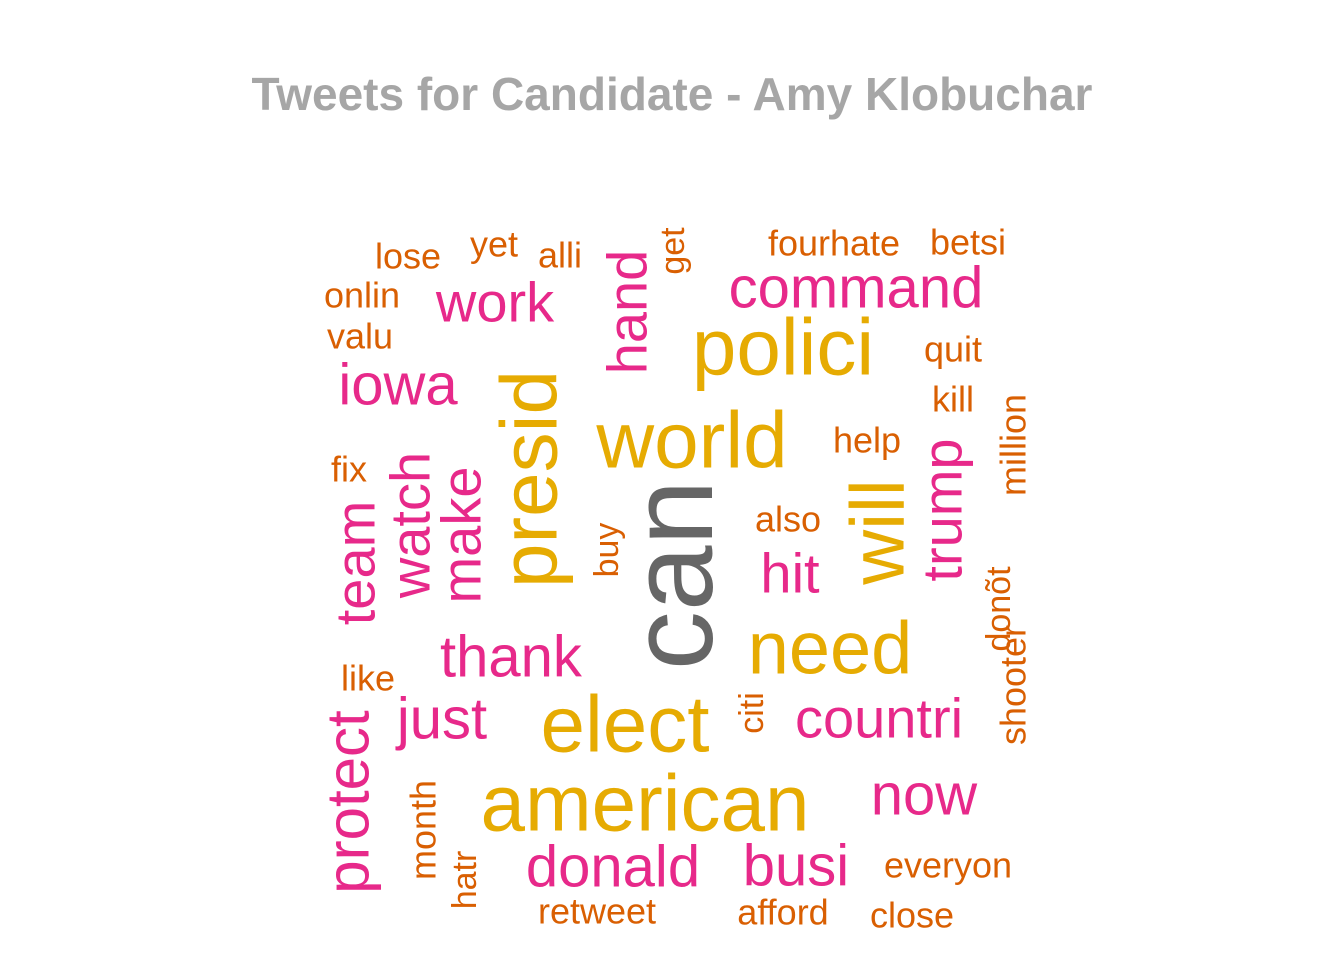 This screenshot has height=960, width=1344. What do you see at coordinates (494, 244) in the screenshot?
I see `word-yet: yet` at bounding box center [494, 244].